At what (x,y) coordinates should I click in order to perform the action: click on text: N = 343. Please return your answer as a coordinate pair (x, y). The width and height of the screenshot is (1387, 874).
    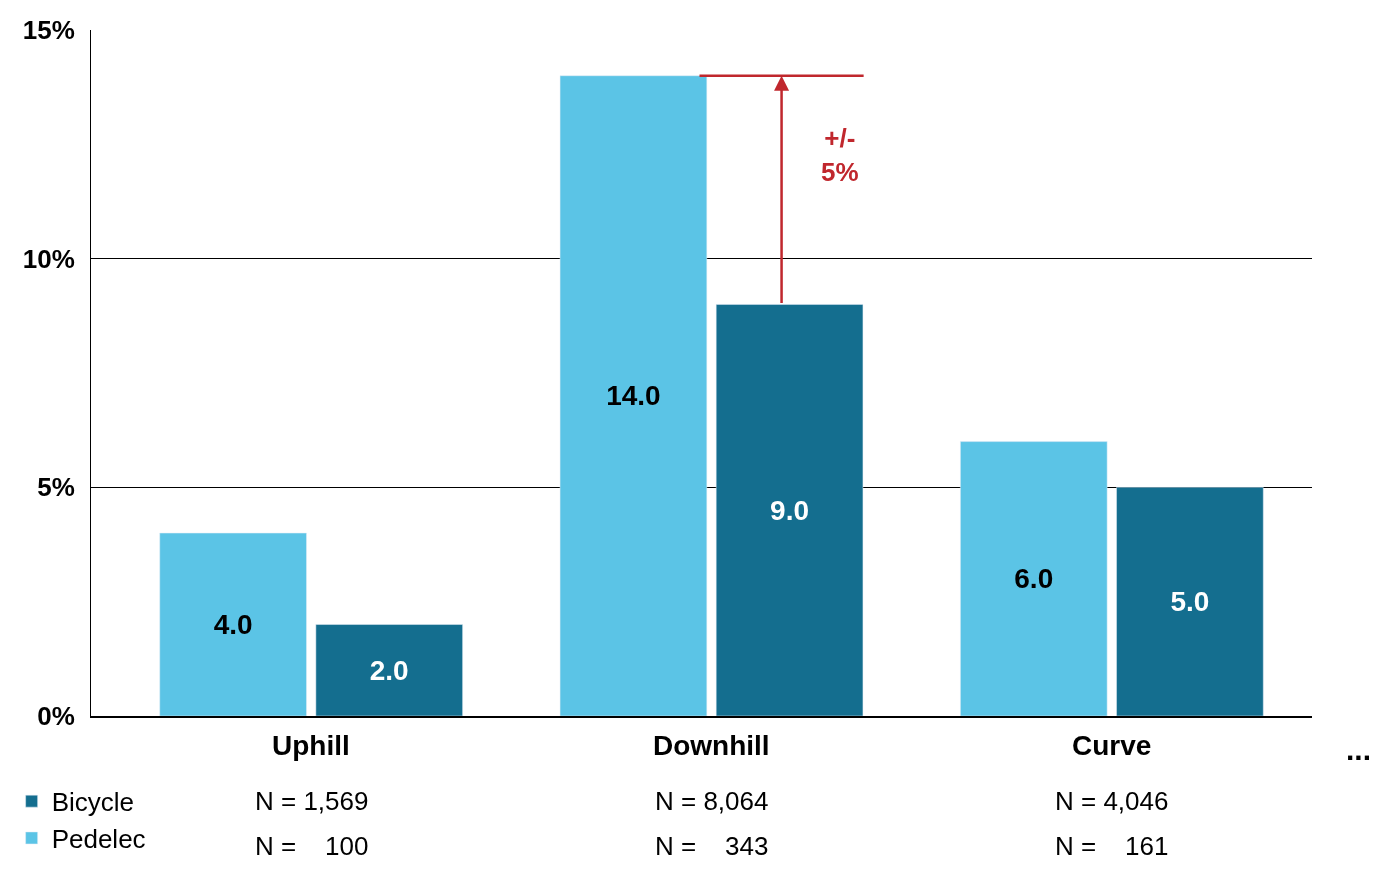
    Looking at the image, I should click on (712, 846).